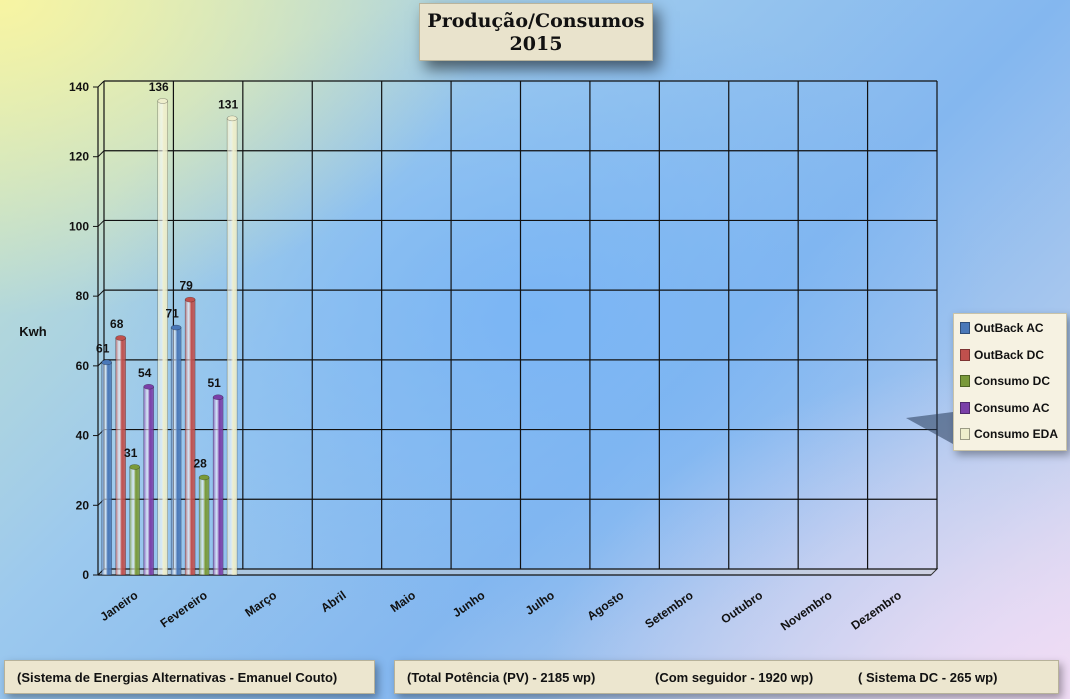 This screenshot has width=1070, height=699. What do you see at coordinates (131, 453) in the screenshot?
I see `data-label: 31` at bounding box center [131, 453].